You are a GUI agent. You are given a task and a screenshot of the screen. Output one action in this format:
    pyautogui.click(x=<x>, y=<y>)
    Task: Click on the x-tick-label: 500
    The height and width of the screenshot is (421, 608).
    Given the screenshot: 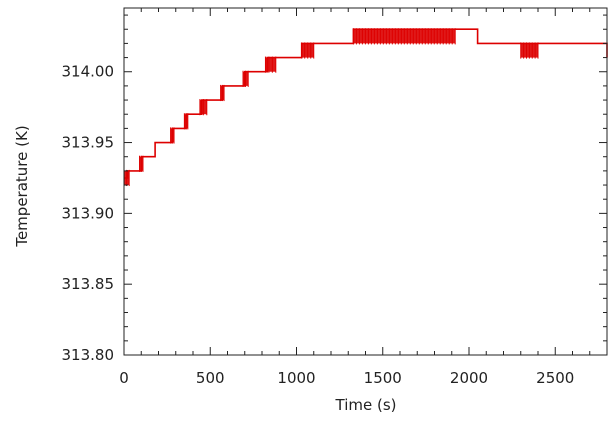 What is the action you would take?
    pyautogui.click(x=210, y=378)
    